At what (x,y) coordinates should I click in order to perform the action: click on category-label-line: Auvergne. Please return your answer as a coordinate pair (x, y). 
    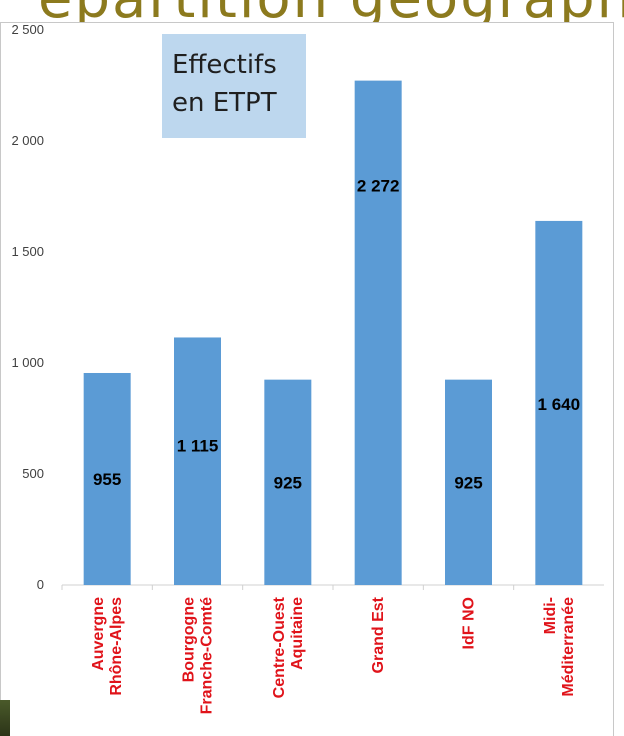
    Looking at the image, I should click on (98, 634).